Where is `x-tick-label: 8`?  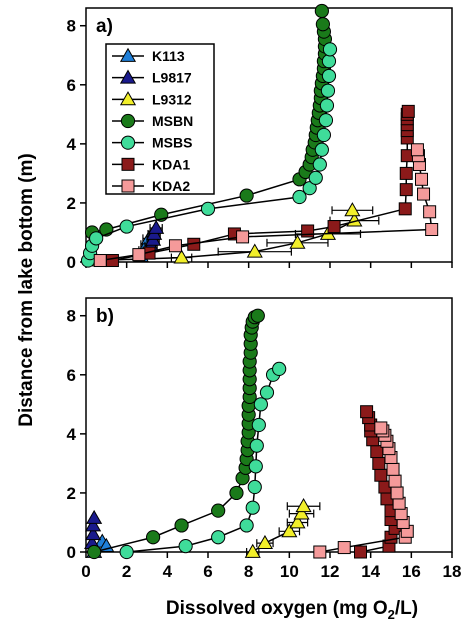 x-tick-label: 8 is located at coordinates (248, 571).